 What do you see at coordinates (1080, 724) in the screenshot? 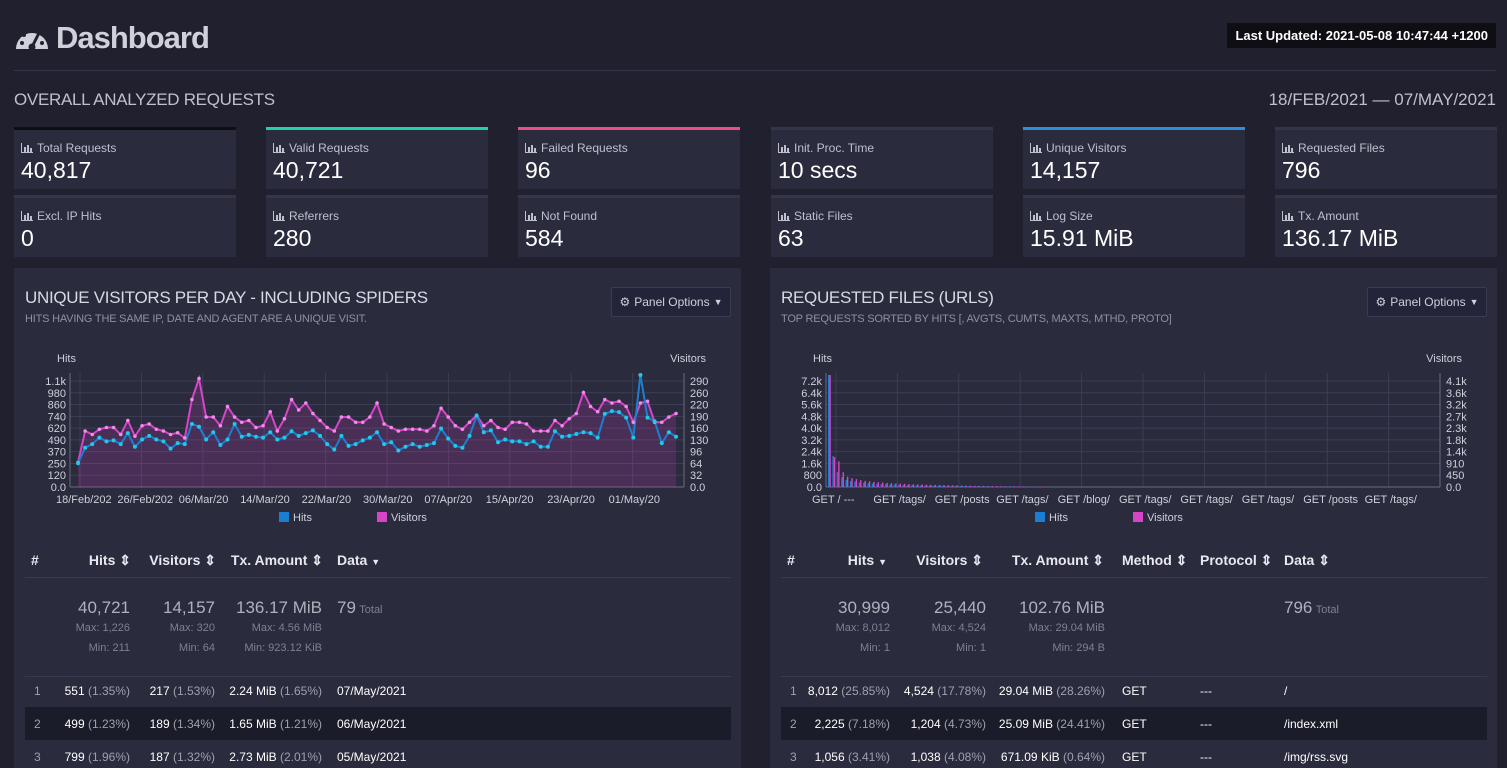
I see `cell-tx-pct: (24.41%)` at bounding box center [1080, 724].